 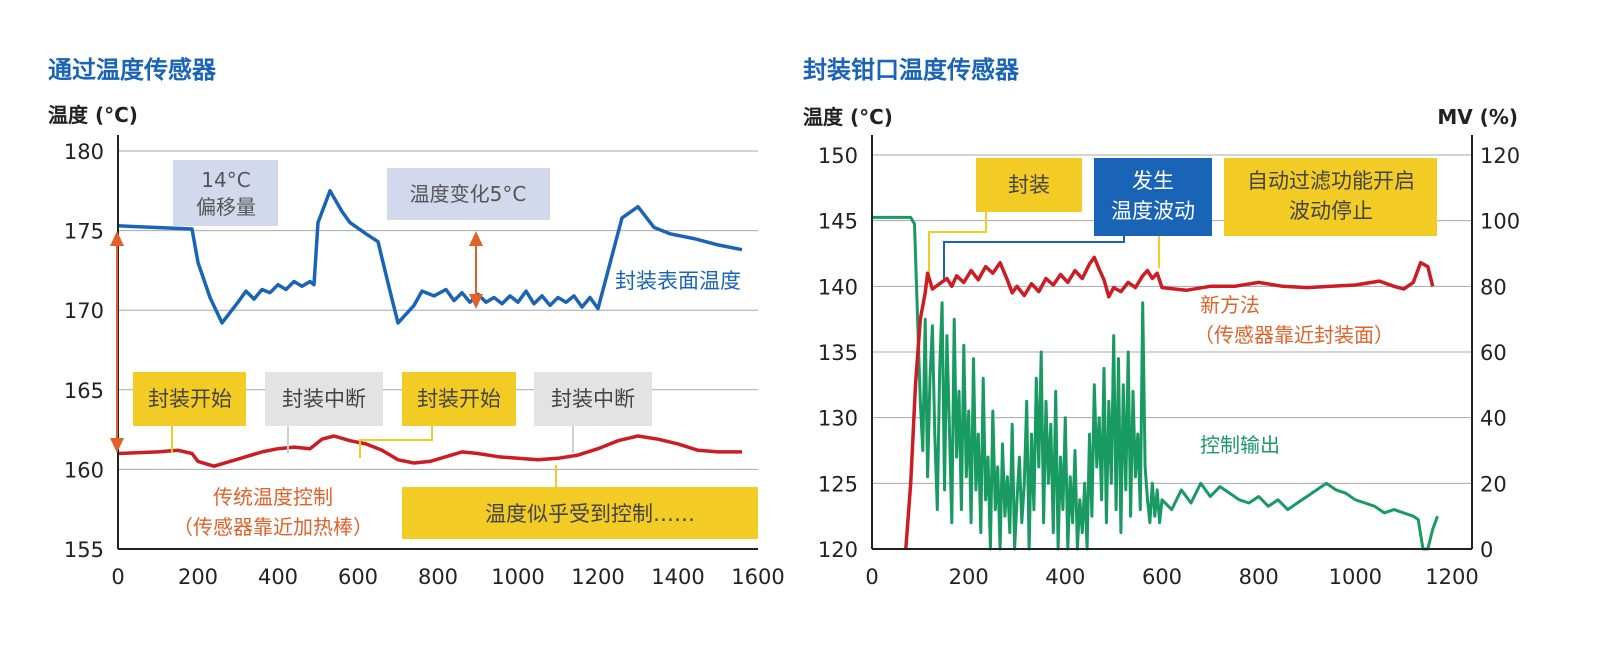 What do you see at coordinates (1162, 577) in the screenshot?
I see `right-x-tick-label: 600` at bounding box center [1162, 577].